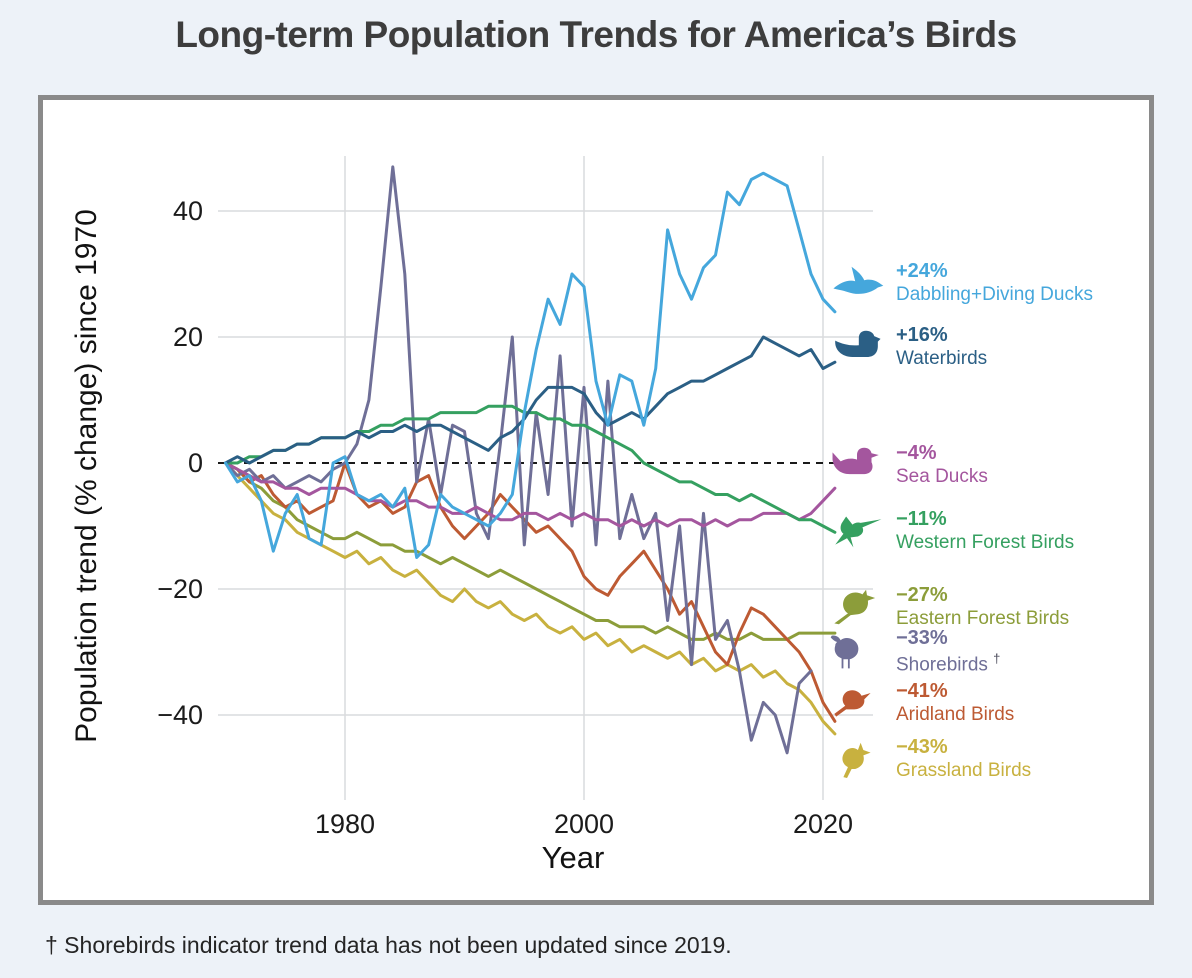 The width and height of the screenshot is (1192, 978). I want to click on series-line-aridland-birds, so click(530, 592).